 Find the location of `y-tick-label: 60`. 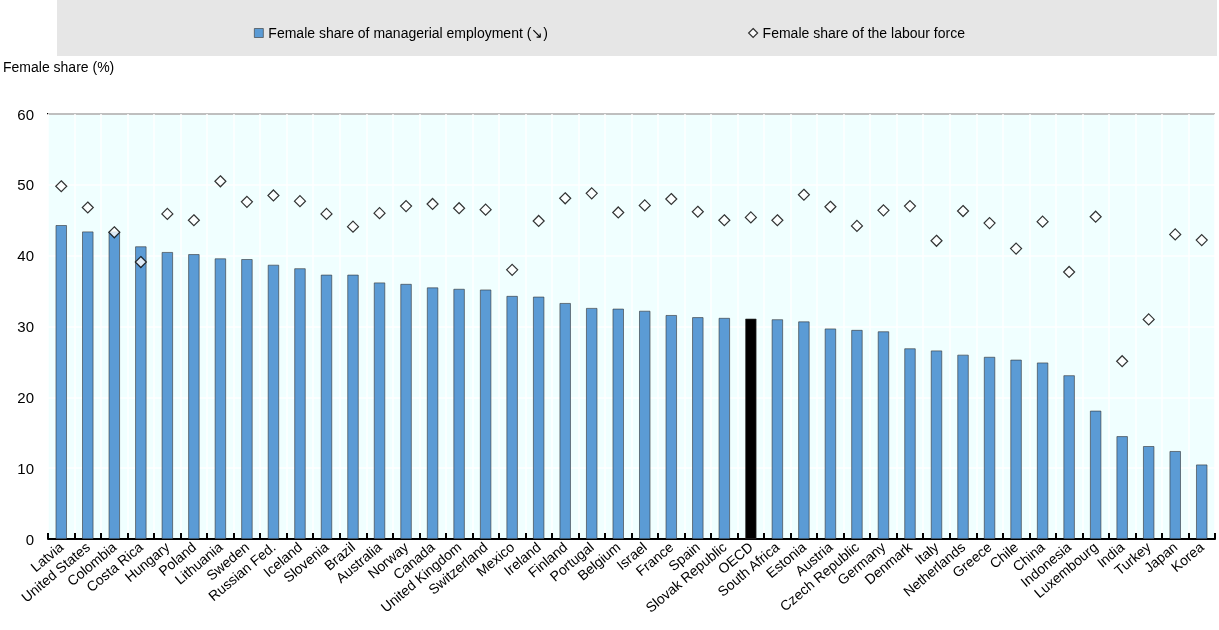

y-tick-label: 60 is located at coordinates (25, 114).